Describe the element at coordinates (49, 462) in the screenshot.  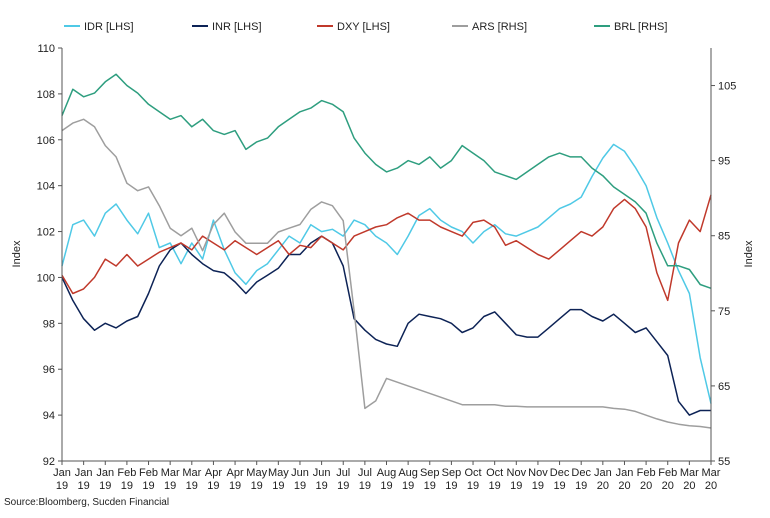
I see `left-tick-label: 92` at that location.